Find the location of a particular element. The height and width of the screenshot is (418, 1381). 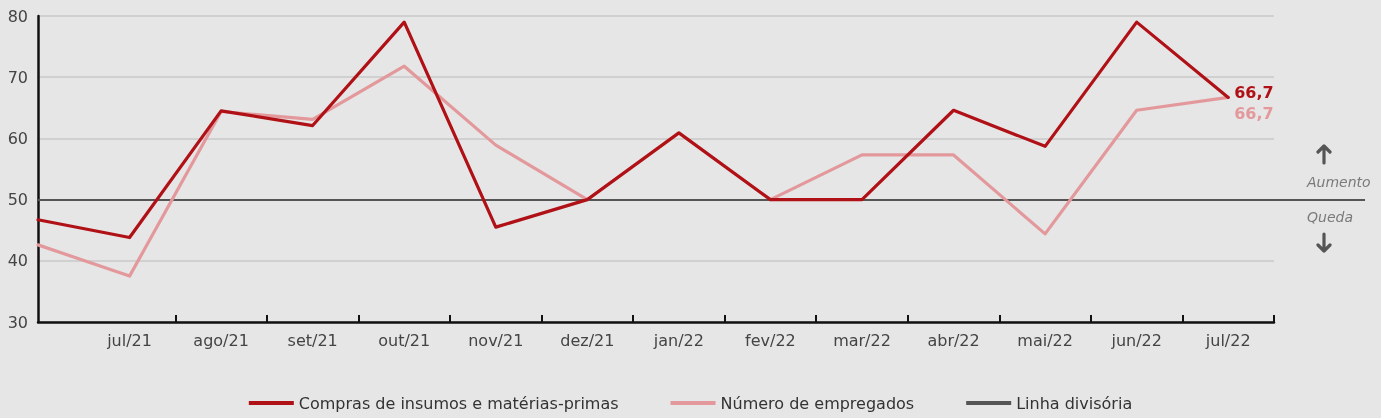

y-tick-label: 60 is located at coordinates (17, 138).